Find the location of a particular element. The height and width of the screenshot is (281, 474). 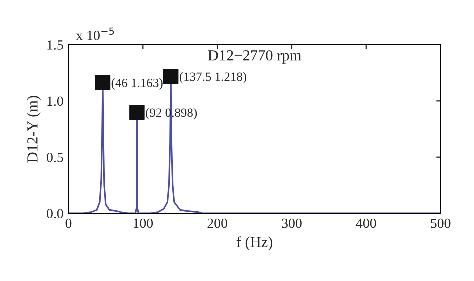

x-tick-label: 100 is located at coordinates (144, 223).